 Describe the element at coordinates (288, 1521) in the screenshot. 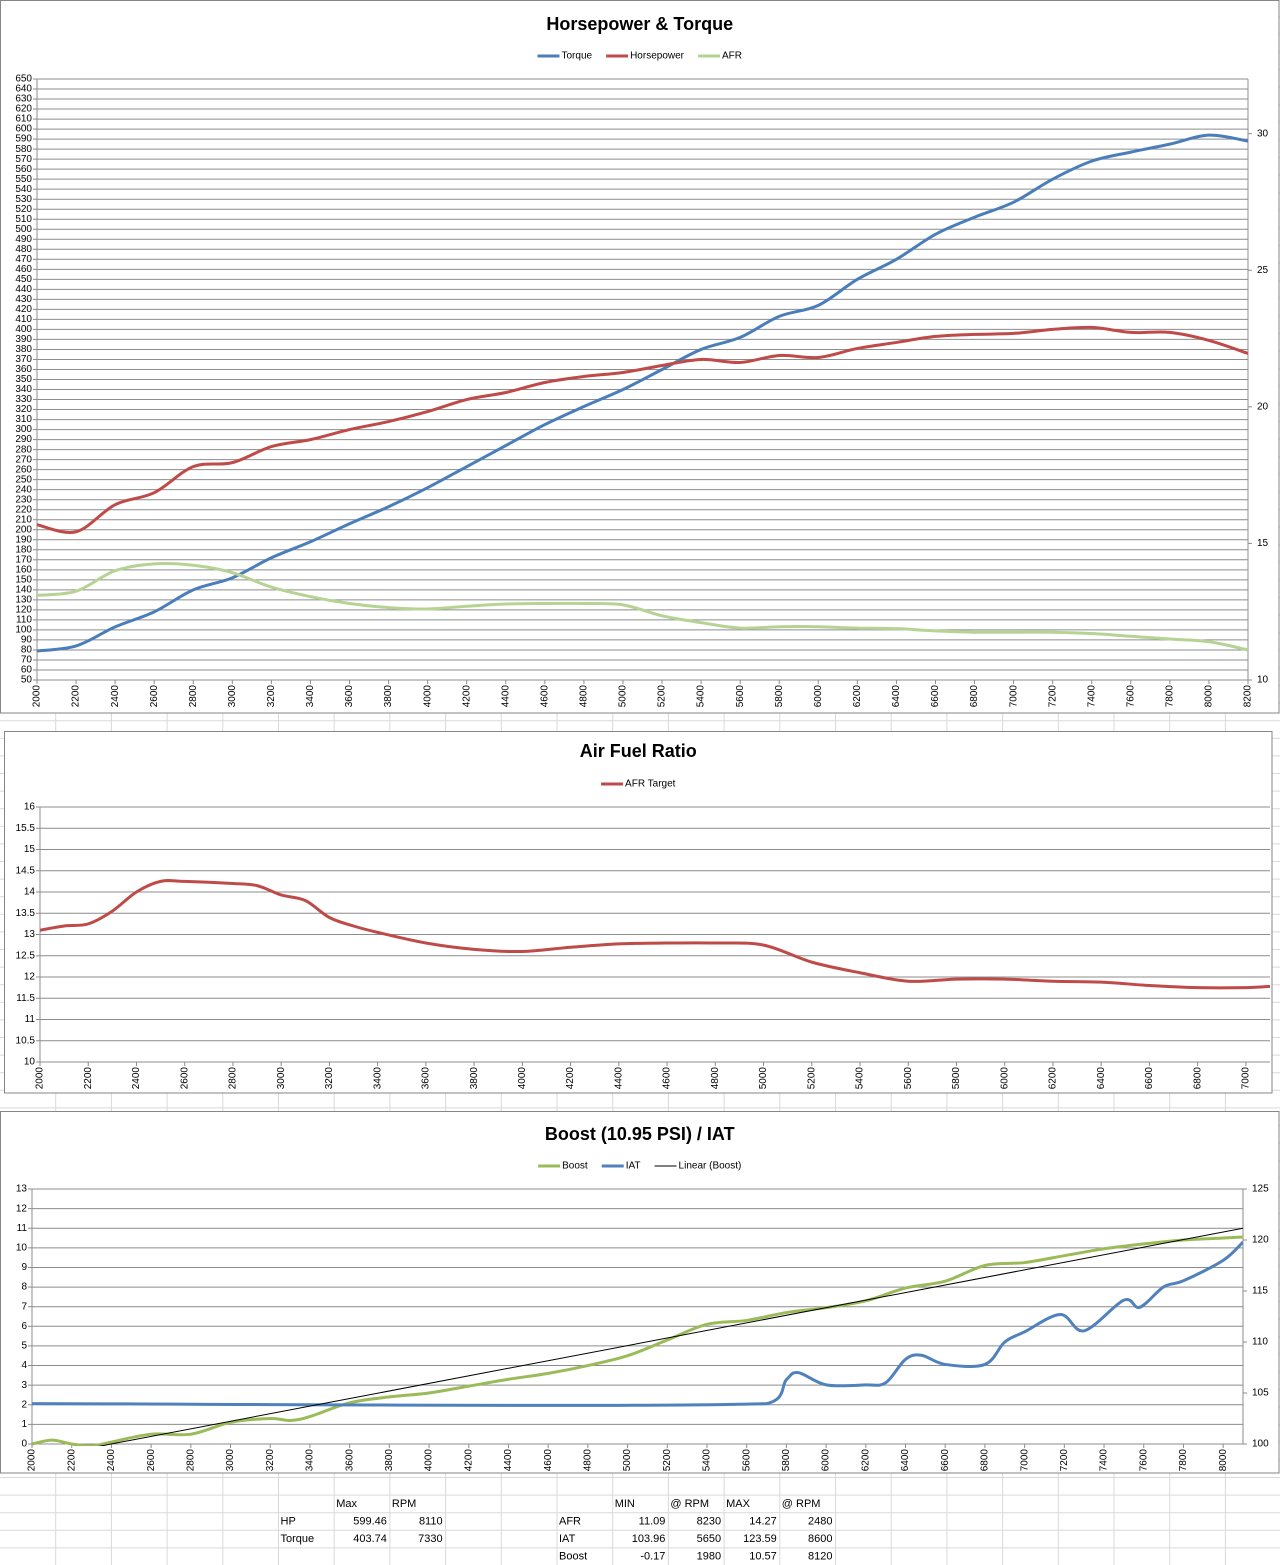

I see `table-row-label: HP` at that location.